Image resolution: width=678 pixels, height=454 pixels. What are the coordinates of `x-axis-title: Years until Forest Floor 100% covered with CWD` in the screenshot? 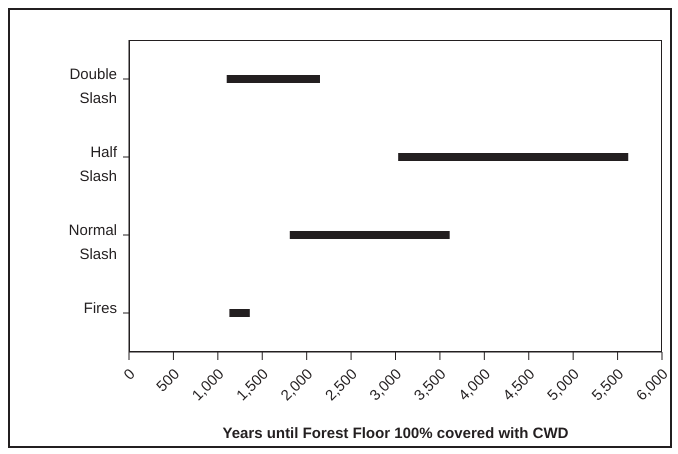 It's located at (395, 433).